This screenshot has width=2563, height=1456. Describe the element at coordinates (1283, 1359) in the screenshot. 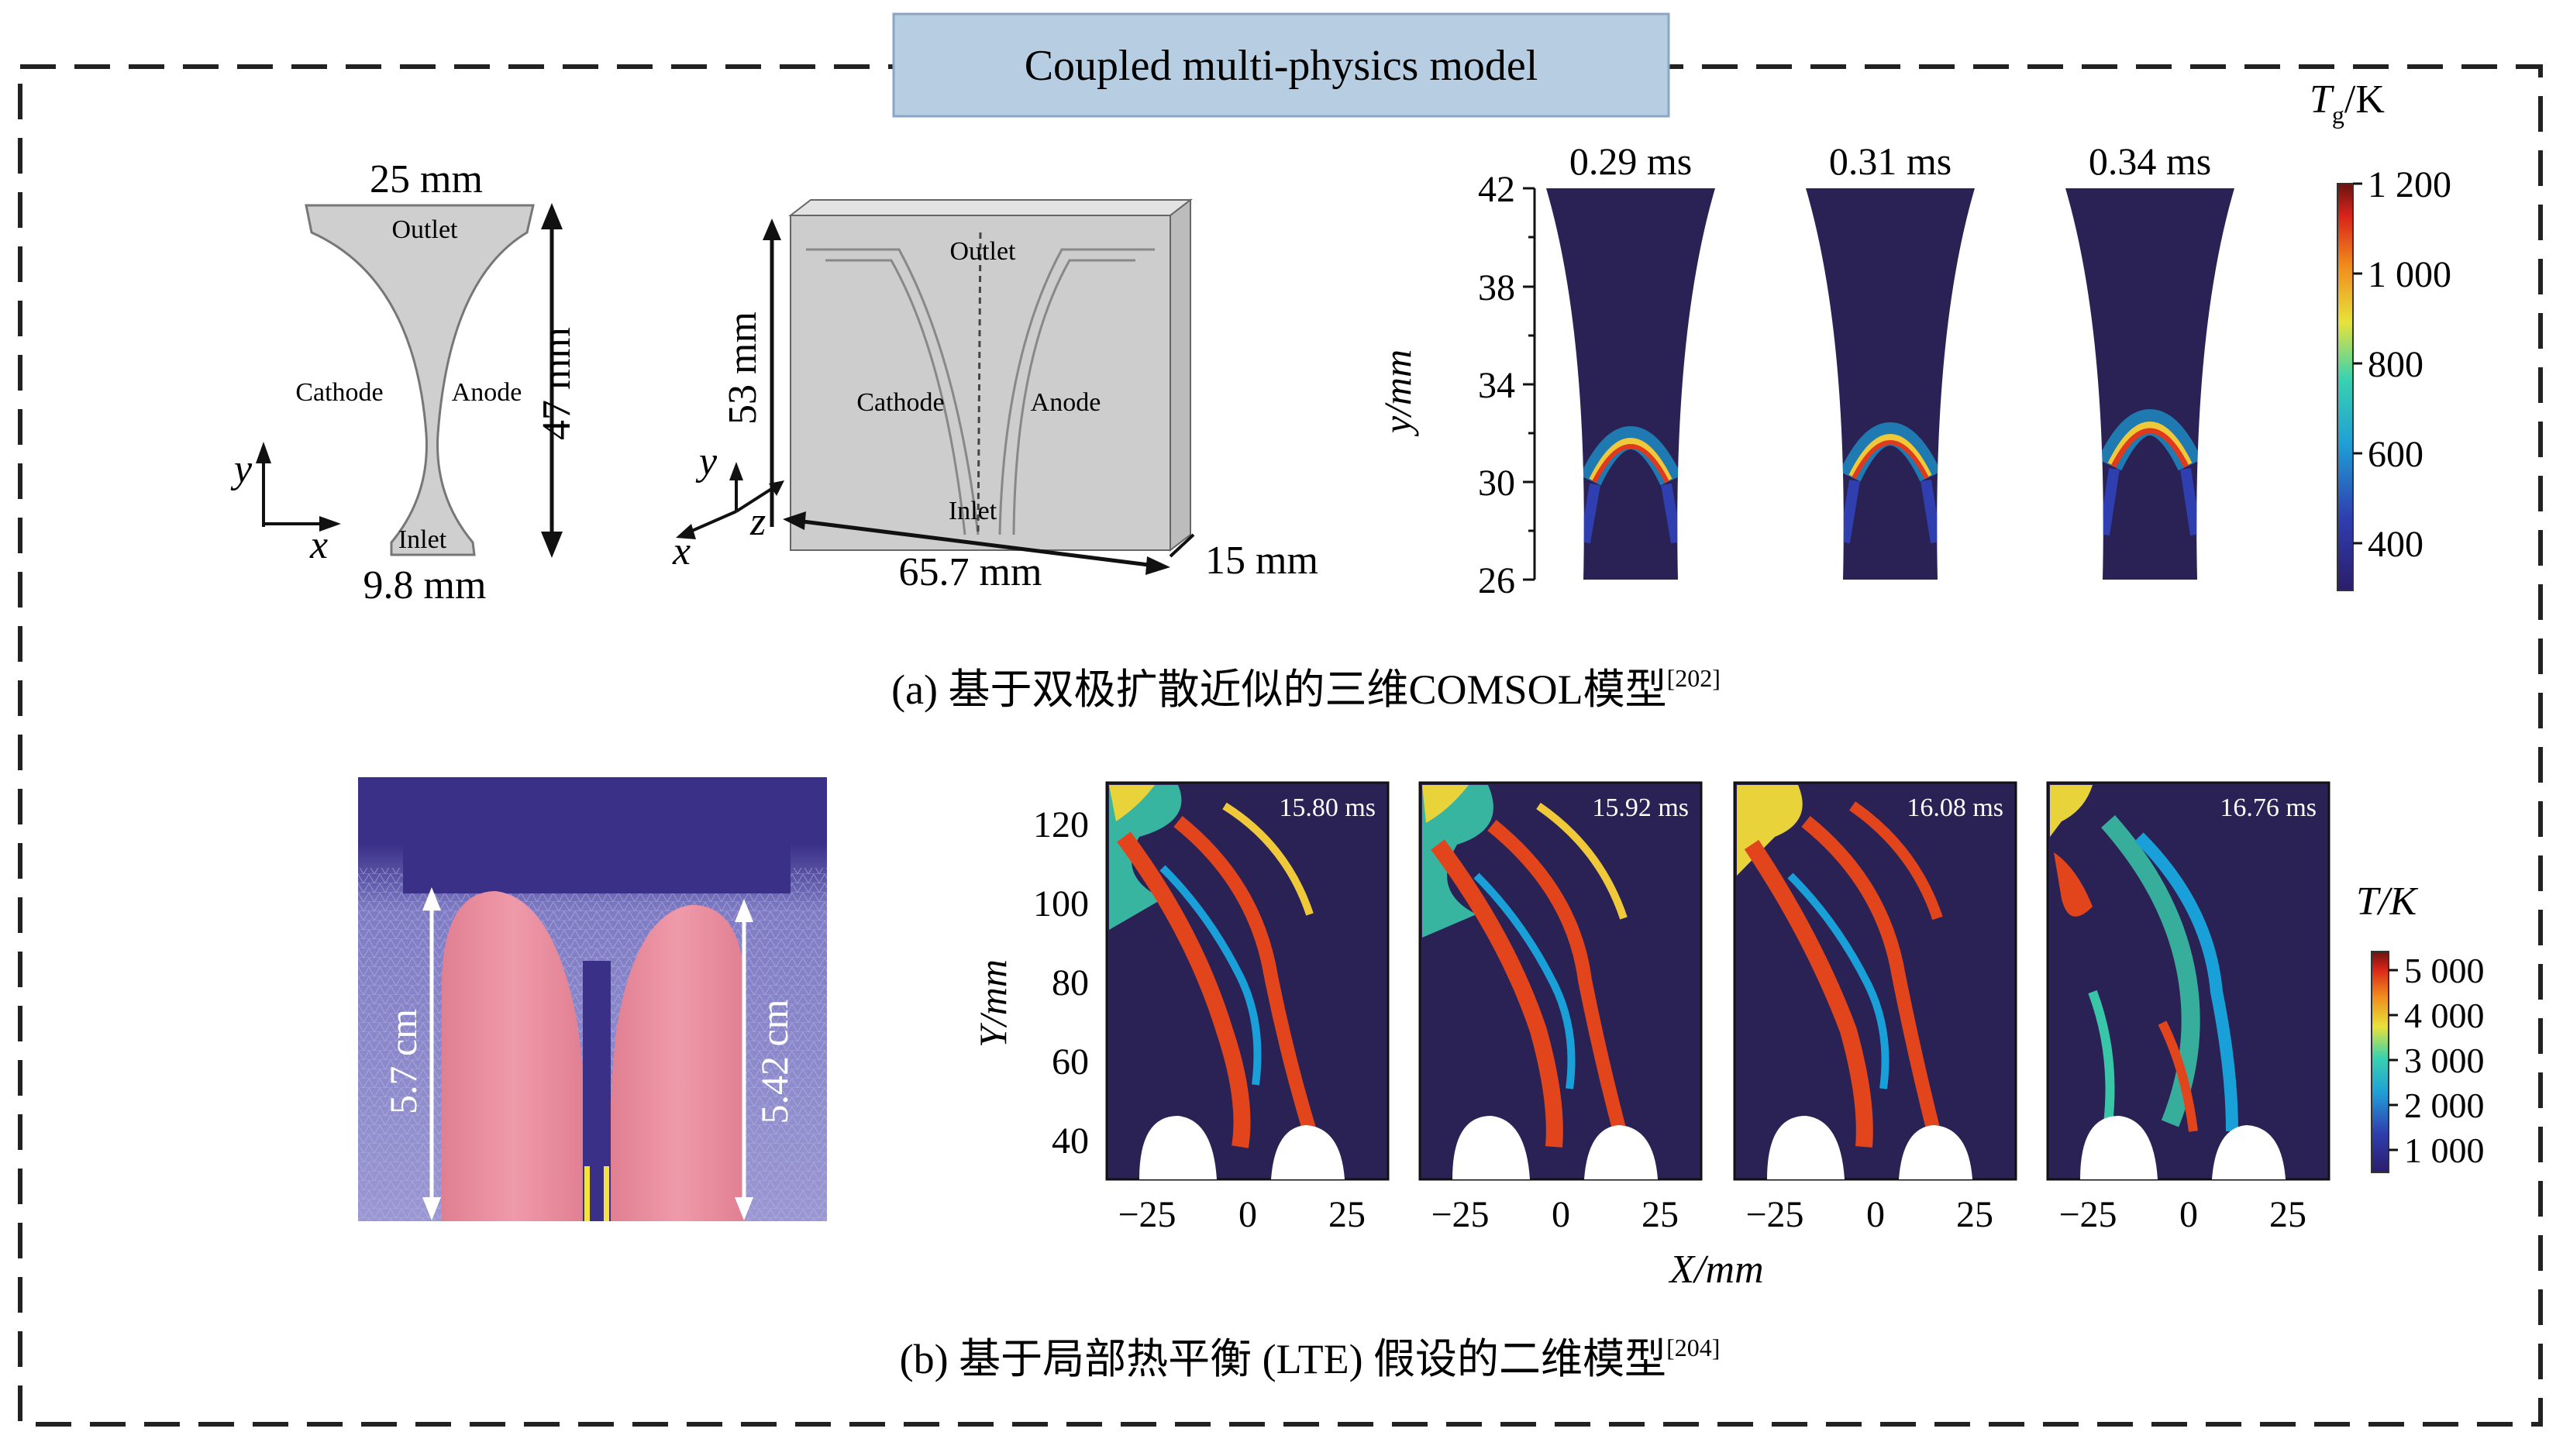

I see `caption-b-text: (b) 基于局部热平衡 (LTE) 假设的二维模型` at that location.